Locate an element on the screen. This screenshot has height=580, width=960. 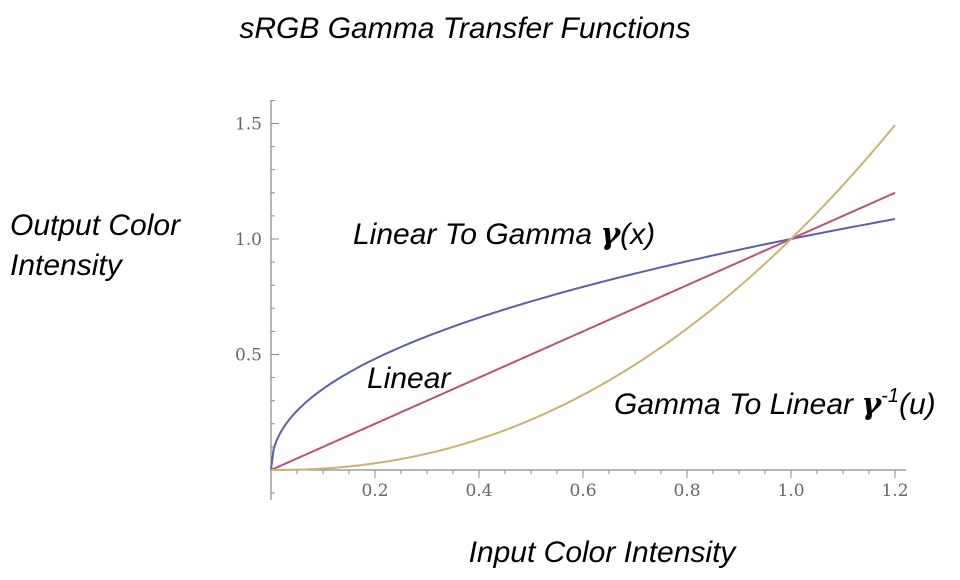
annotation-gamma-to-linear: Gamma To Linear γ-1(u) is located at coordinates (775, 403).